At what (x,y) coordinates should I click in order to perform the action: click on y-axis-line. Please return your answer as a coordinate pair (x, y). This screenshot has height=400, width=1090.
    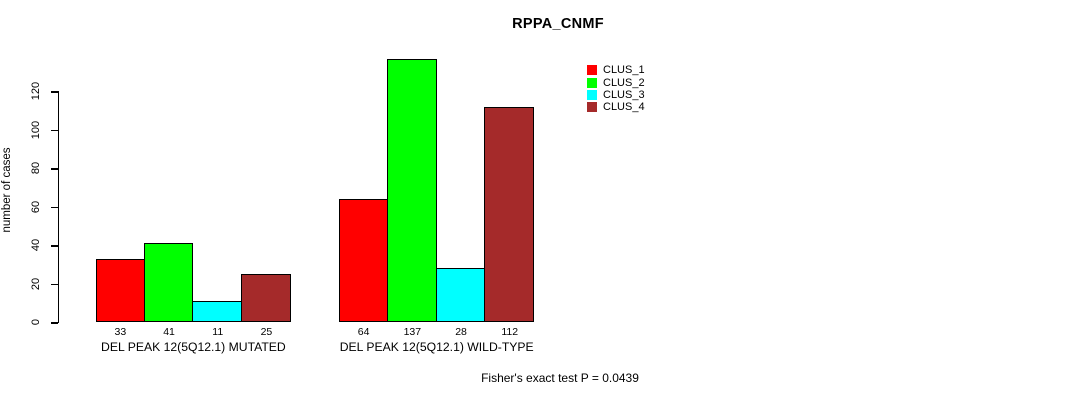
    Looking at the image, I should click on (58, 207).